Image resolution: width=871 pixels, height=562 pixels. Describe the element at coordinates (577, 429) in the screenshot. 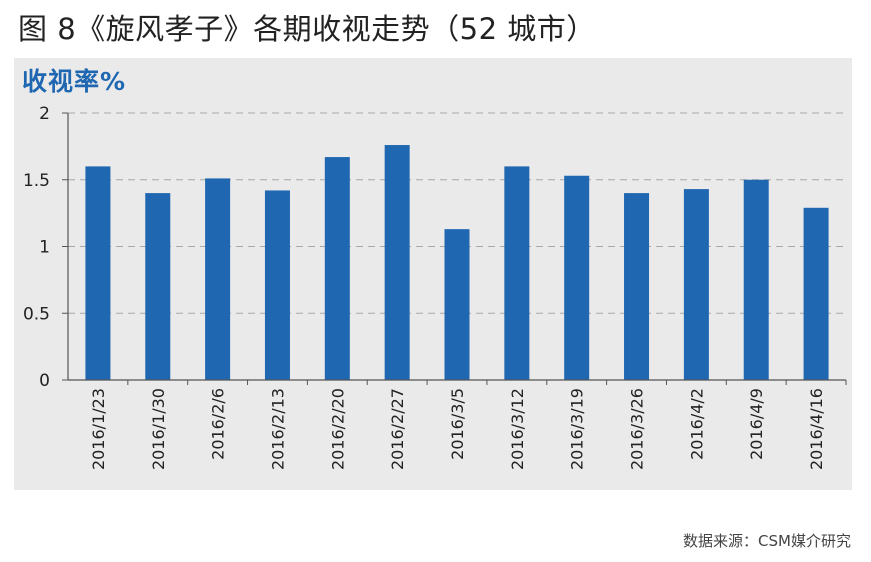

I see `x-tick-label: 2016/3/19` at that location.